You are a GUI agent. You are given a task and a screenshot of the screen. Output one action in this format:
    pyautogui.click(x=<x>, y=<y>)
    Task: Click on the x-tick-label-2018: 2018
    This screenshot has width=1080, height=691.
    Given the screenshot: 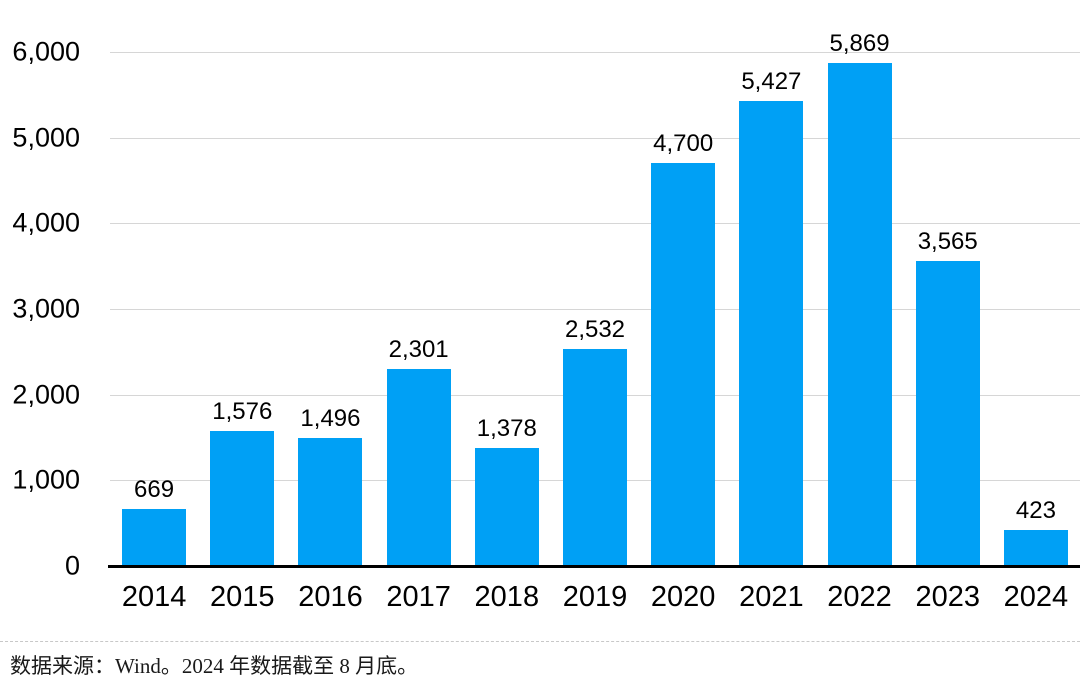 What is the action you would take?
    pyautogui.click(x=507, y=597)
    